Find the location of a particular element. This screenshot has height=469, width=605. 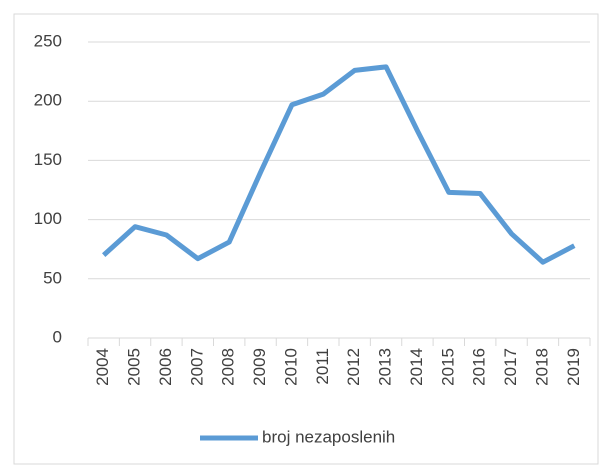

x-tick-label: 2010 is located at coordinates (290, 367).